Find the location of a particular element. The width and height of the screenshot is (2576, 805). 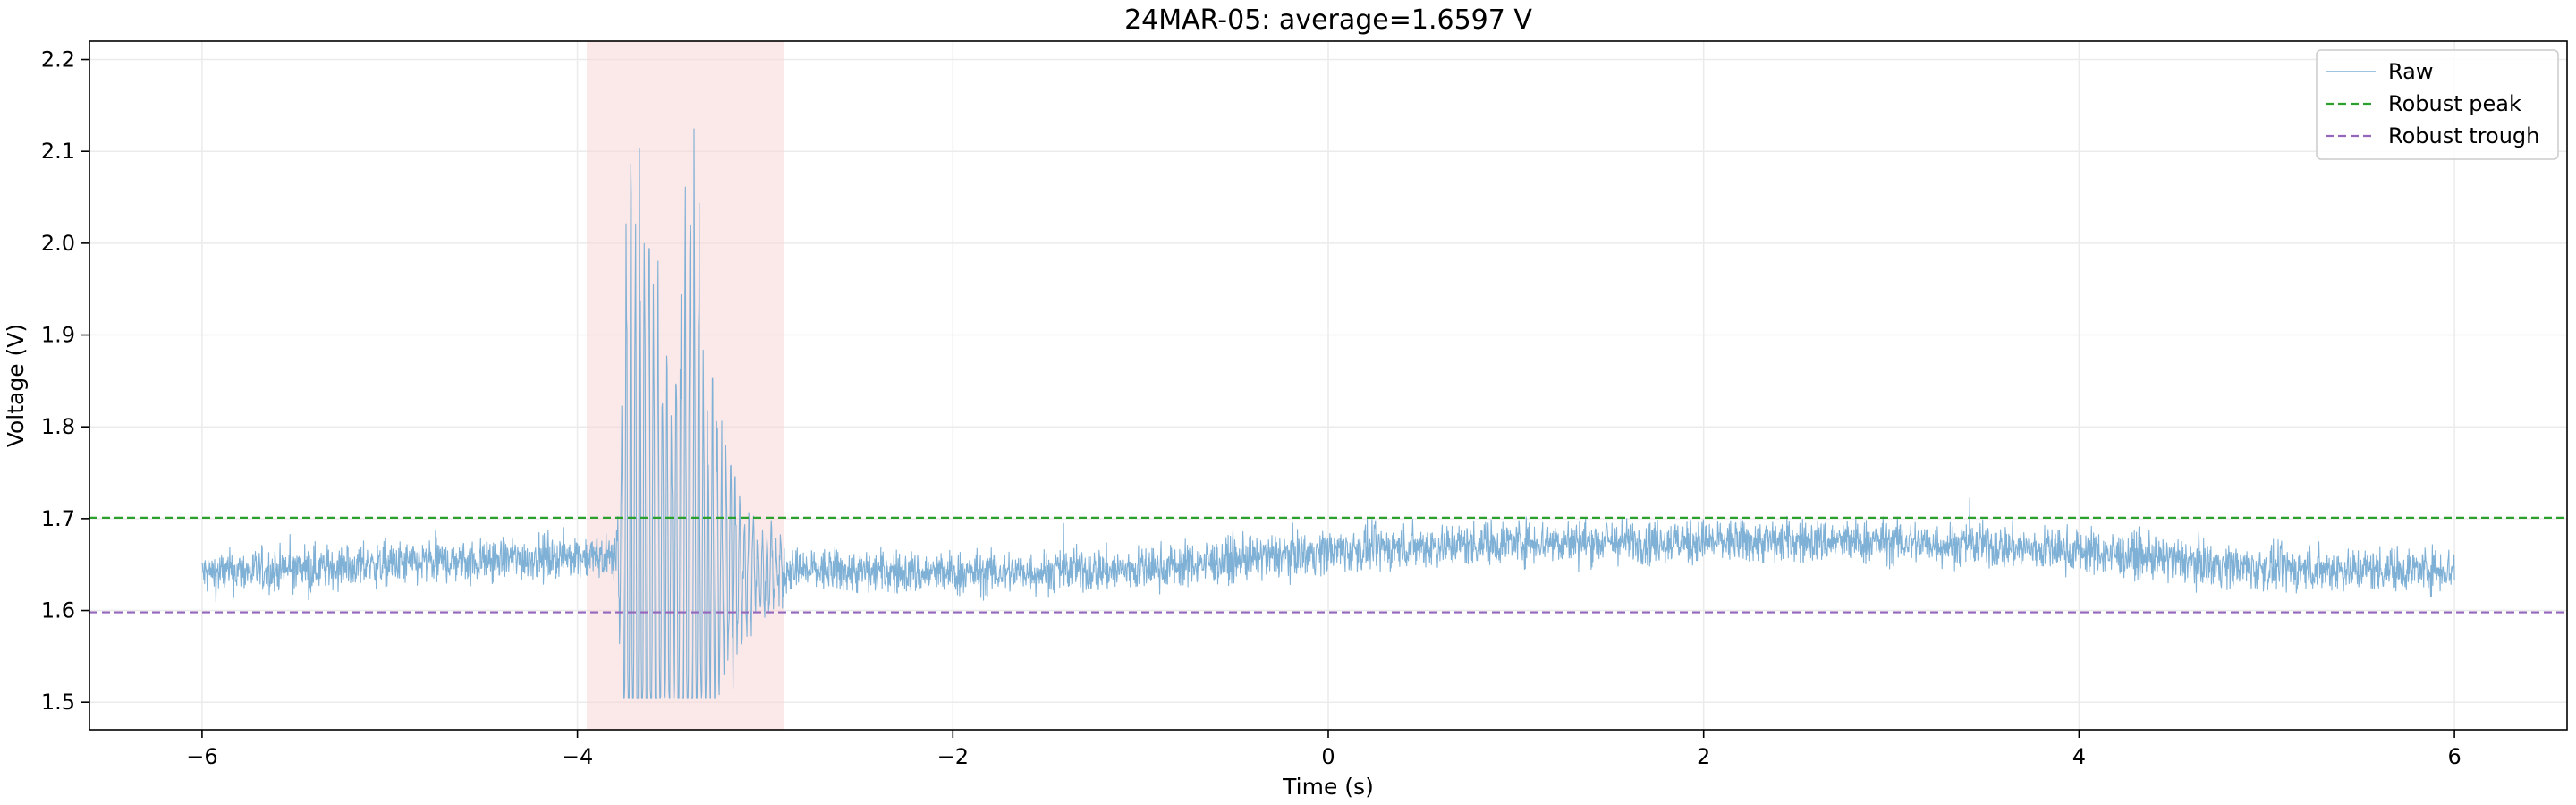

x-tick-label: 0 is located at coordinates (1328, 756).